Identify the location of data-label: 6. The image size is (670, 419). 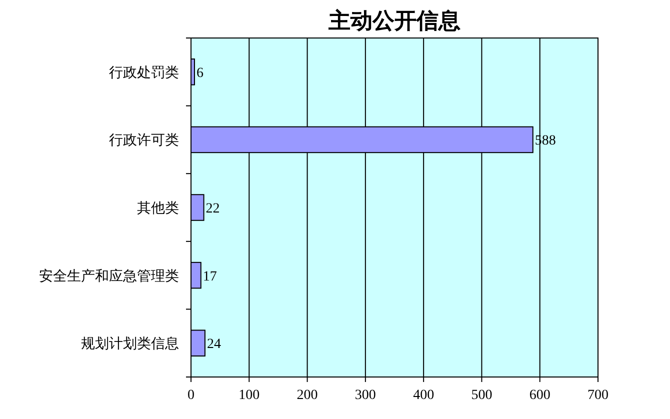
(200, 73).